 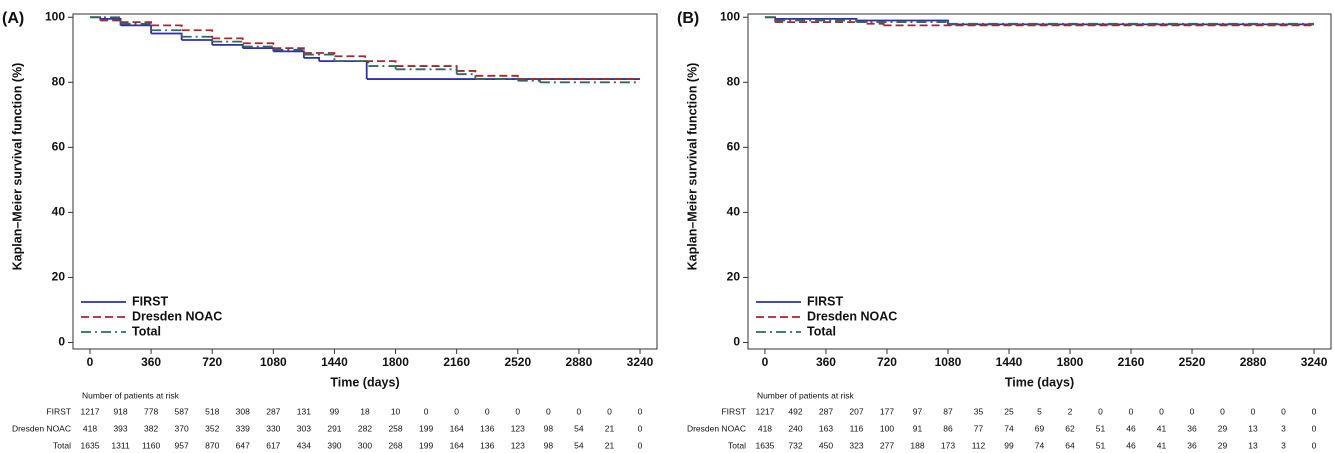 What do you see at coordinates (1009, 362) in the screenshot?
I see `x-tick-label: 1440` at bounding box center [1009, 362].